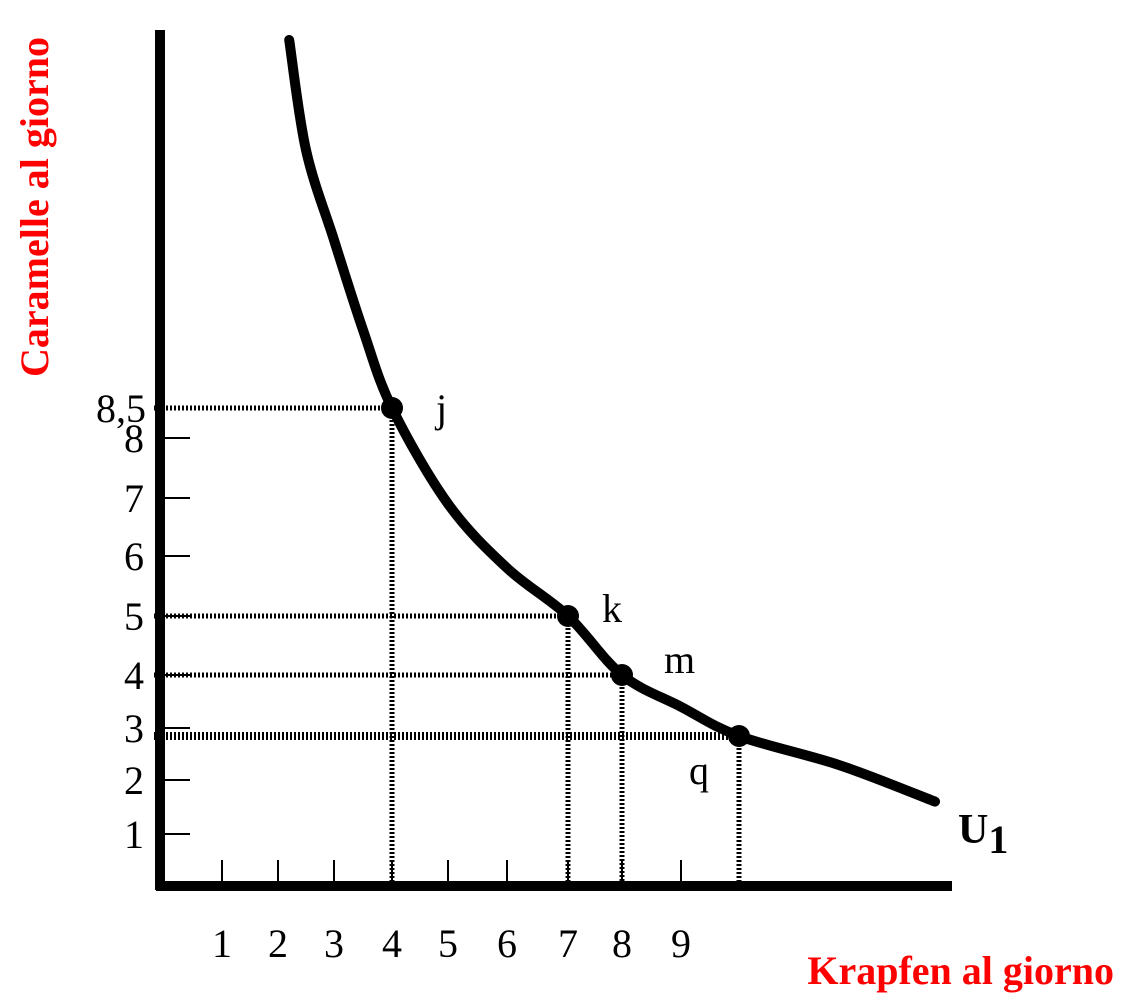 The image size is (1121, 993). Describe the element at coordinates (681, 943) in the screenshot. I see `x-tick-label: 9` at that location.